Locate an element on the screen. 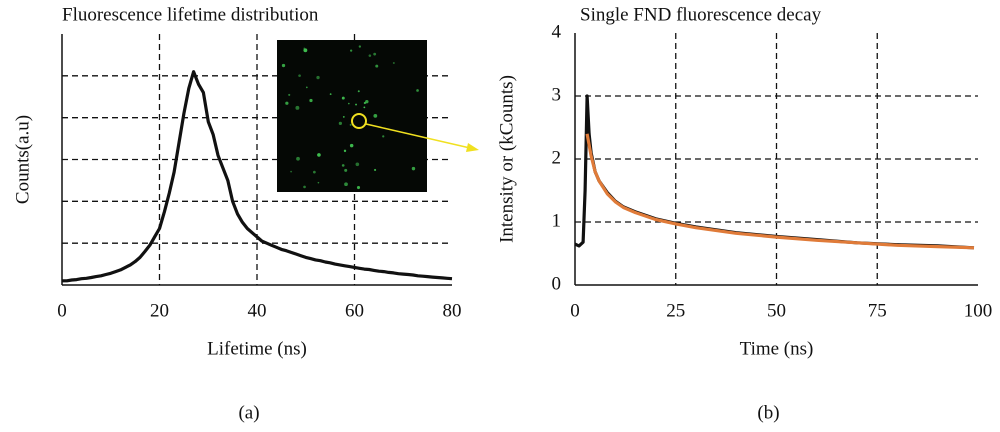  x-tick-label: 80 is located at coordinates (452, 310).